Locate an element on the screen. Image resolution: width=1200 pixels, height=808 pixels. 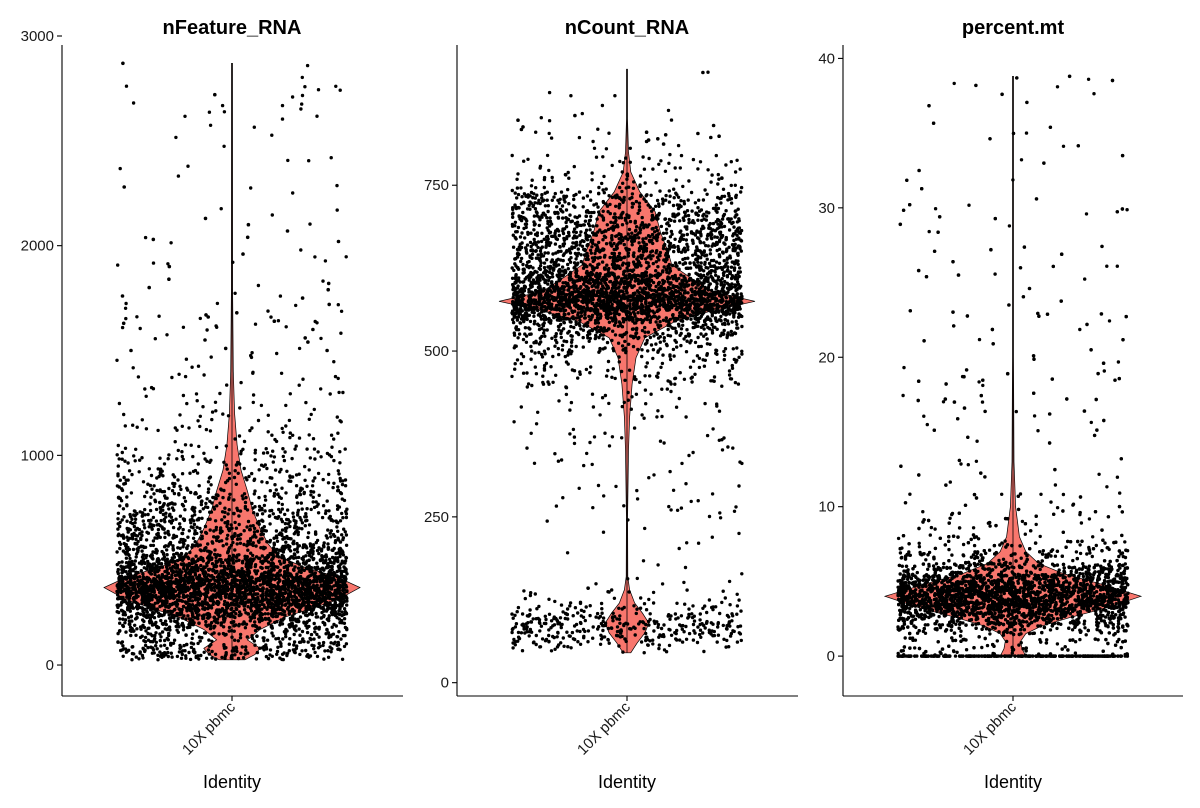
outlier-point is located at coordinates (243, 254).